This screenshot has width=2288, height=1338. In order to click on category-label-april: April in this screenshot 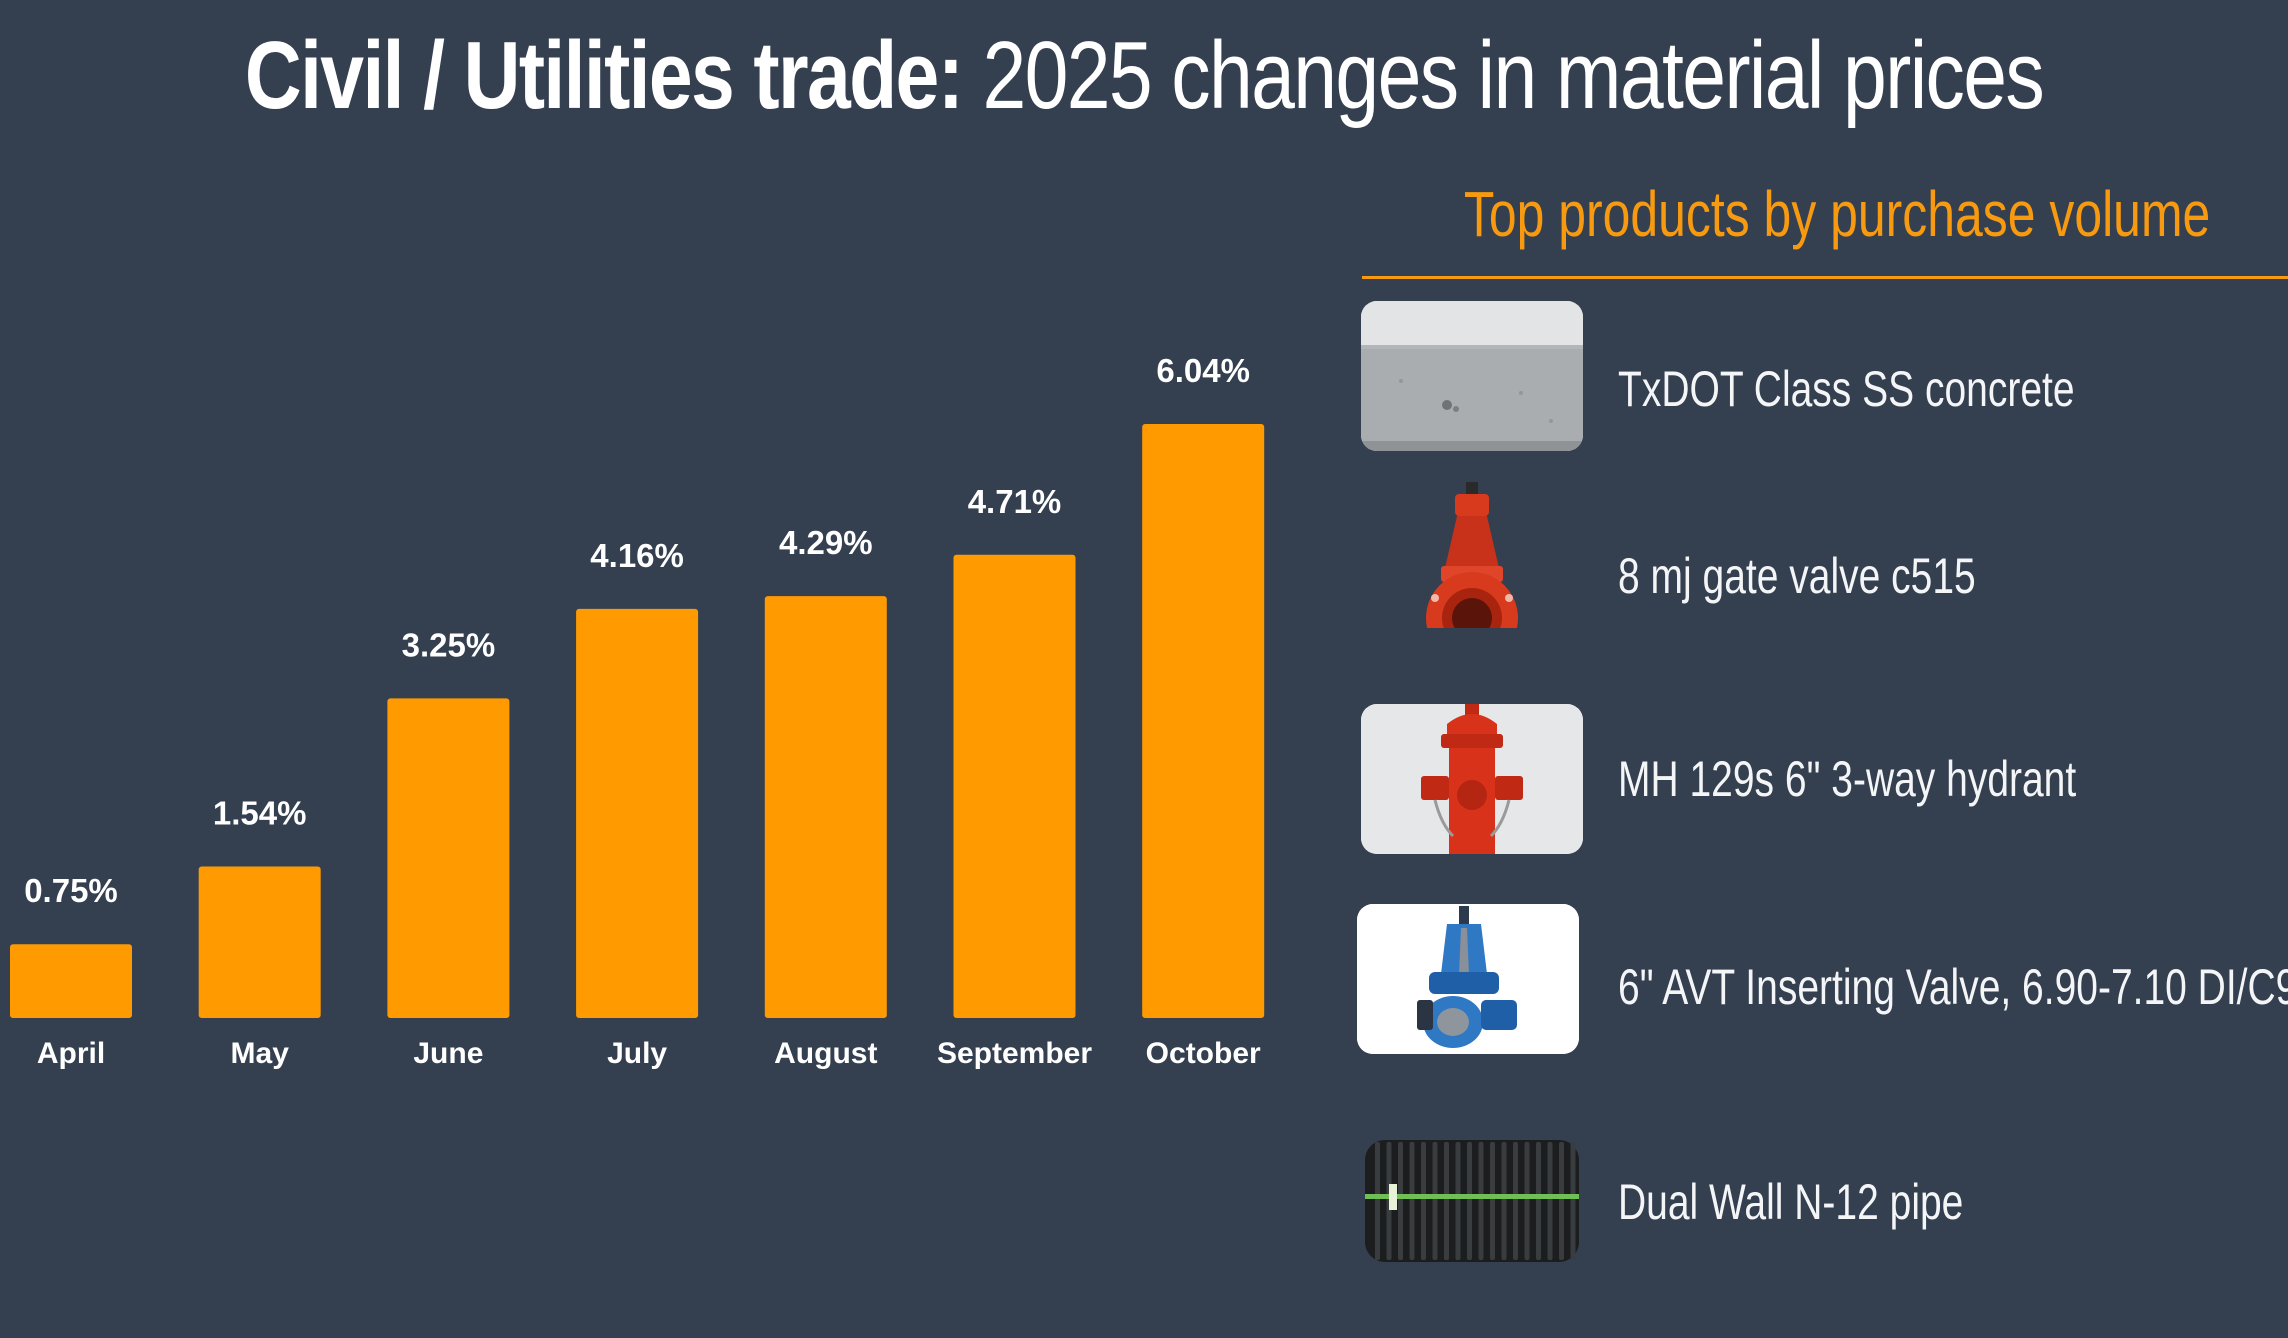, I will do `click(71, 1053)`.